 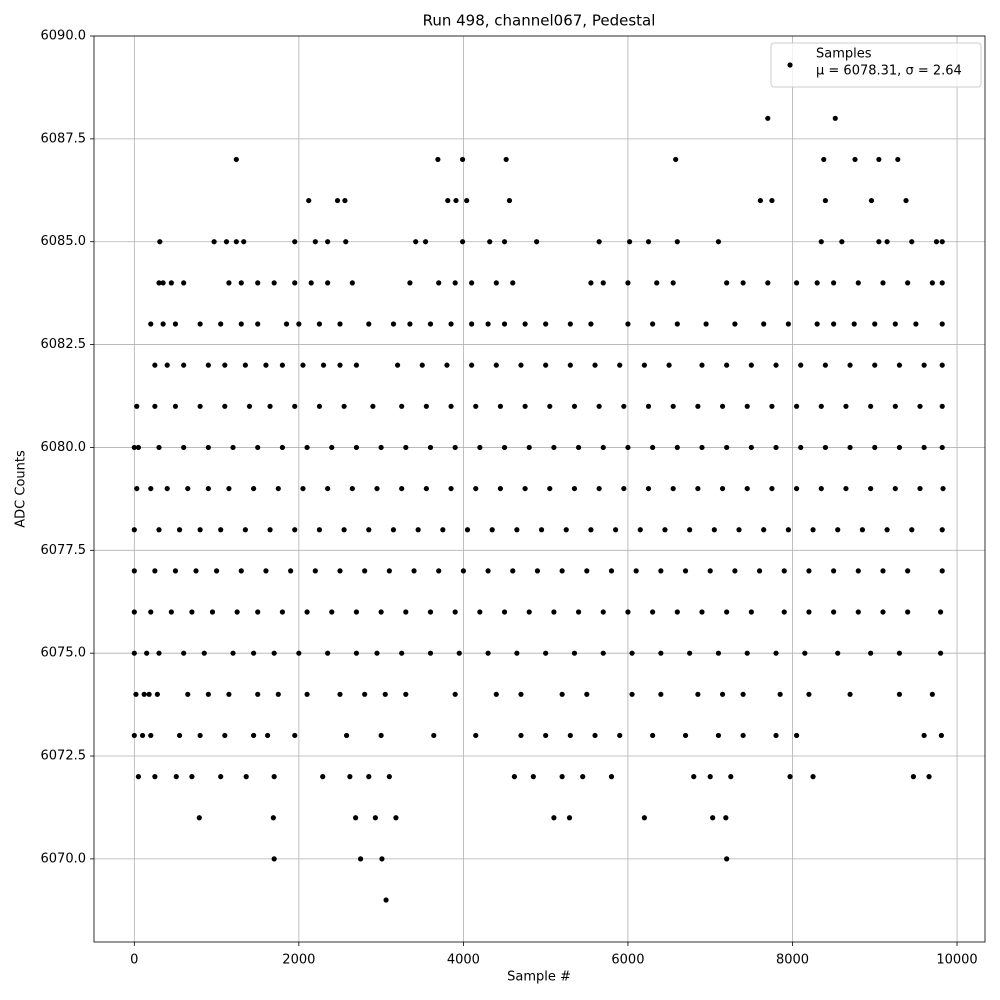 What do you see at coordinates (64, 447) in the screenshot?
I see `y-tick-label: 6080.0` at bounding box center [64, 447].